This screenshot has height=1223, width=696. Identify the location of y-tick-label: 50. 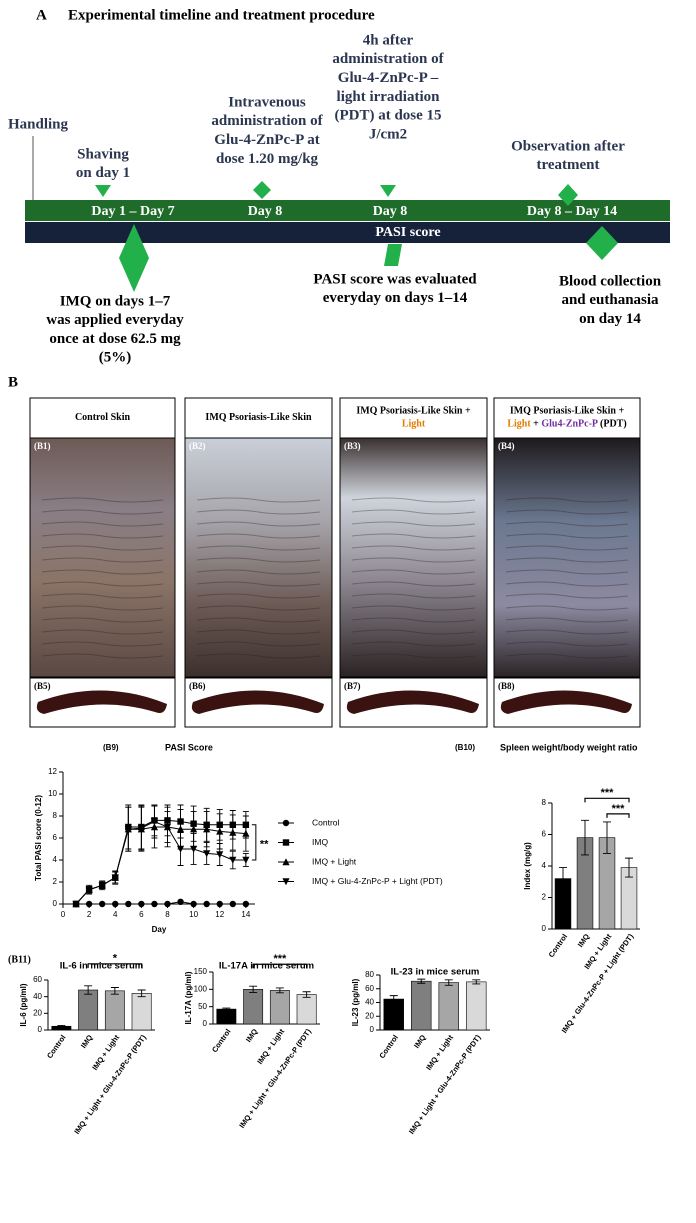
(202, 1006).